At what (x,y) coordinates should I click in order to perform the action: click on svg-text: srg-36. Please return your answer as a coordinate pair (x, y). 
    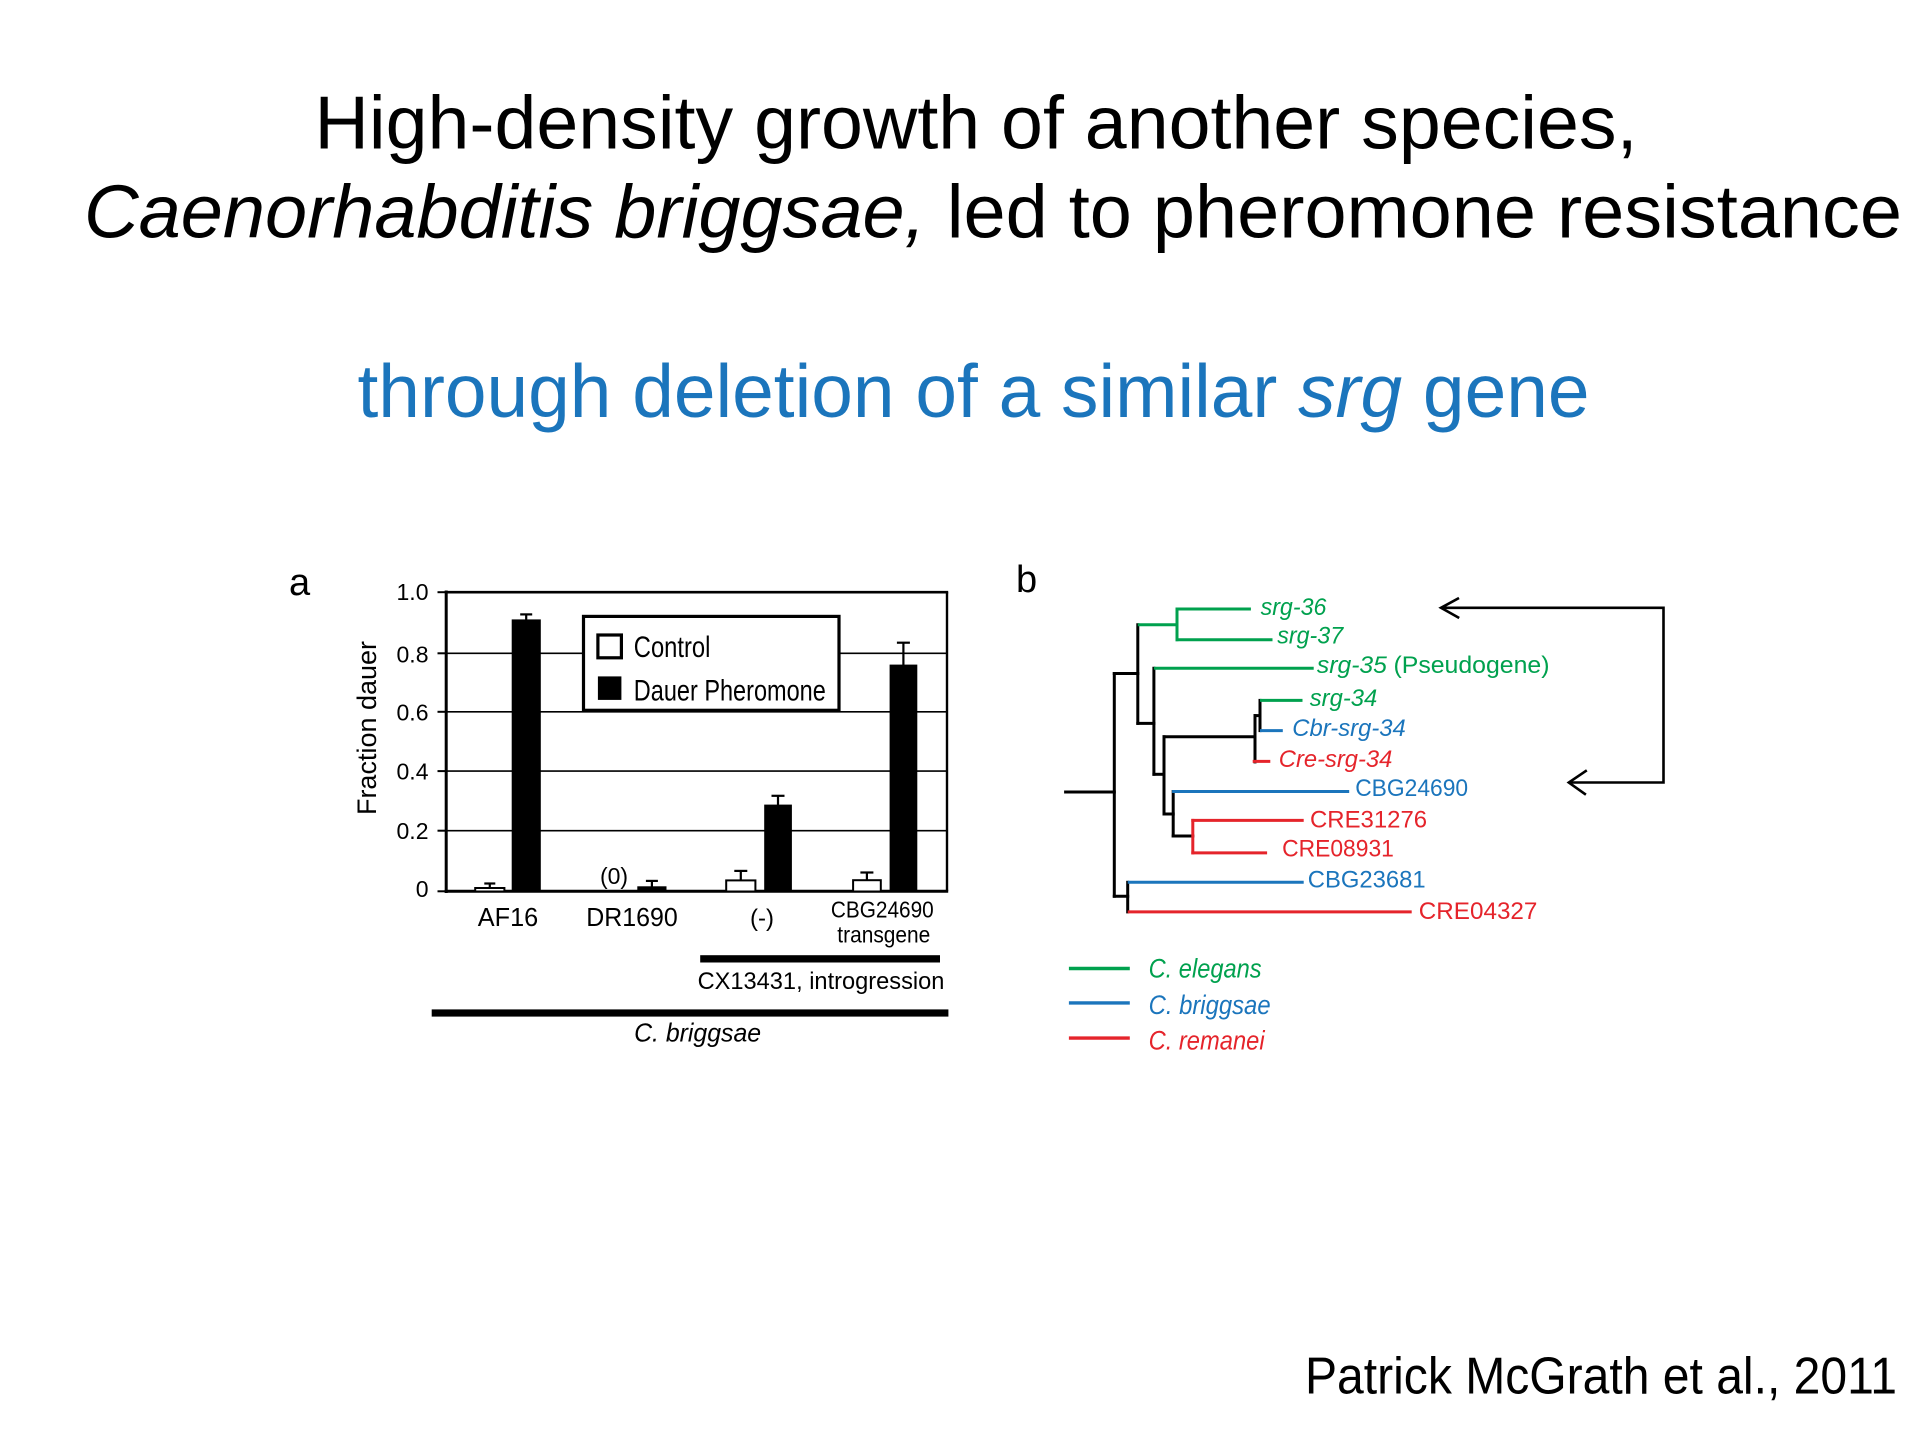
    Looking at the image, I should click on (1294, 607).